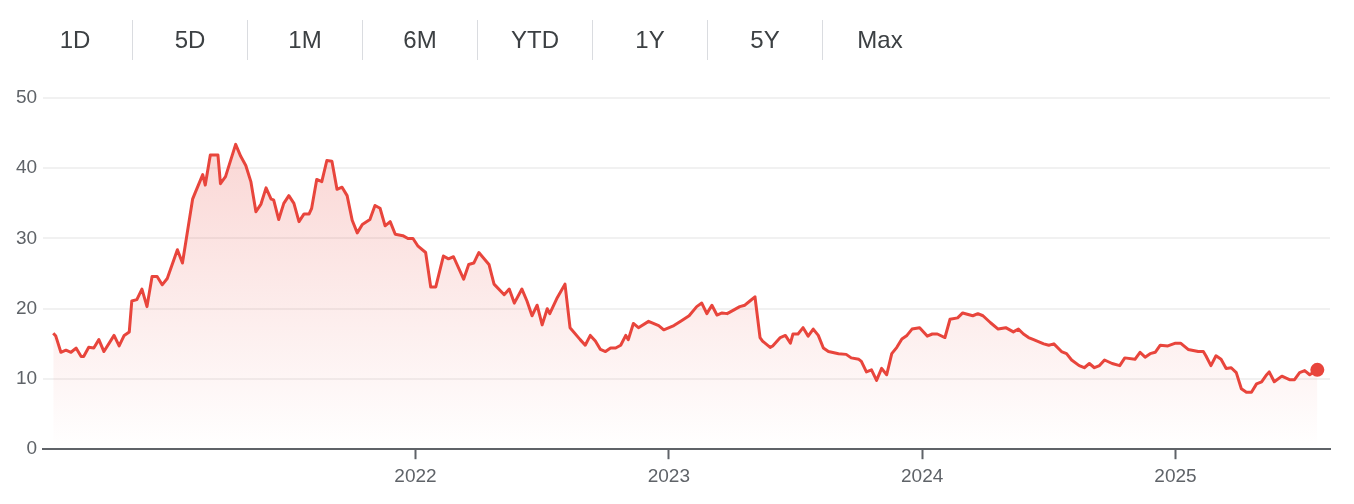 The width and height of the screenshot is (1354, 504). What do you see at coordinates (26, 97) in the screenshot?
I see `y-tick-label: 50` at bounding box center [26, 97].